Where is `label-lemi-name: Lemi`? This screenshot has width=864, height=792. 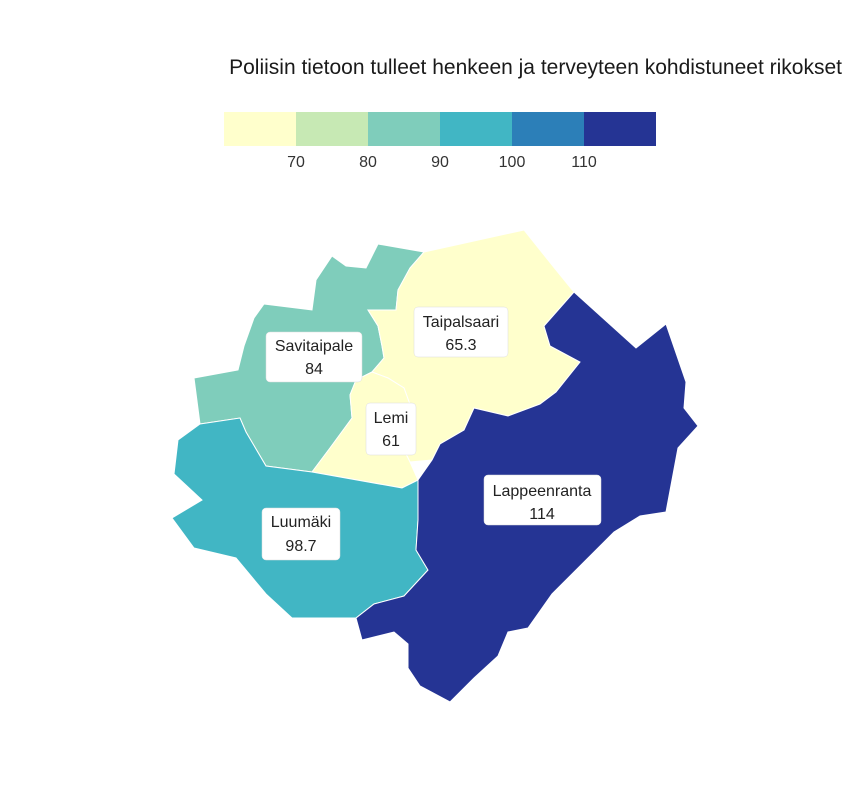
label-lemi-name: Lemi is located at coordinates (391, 418).